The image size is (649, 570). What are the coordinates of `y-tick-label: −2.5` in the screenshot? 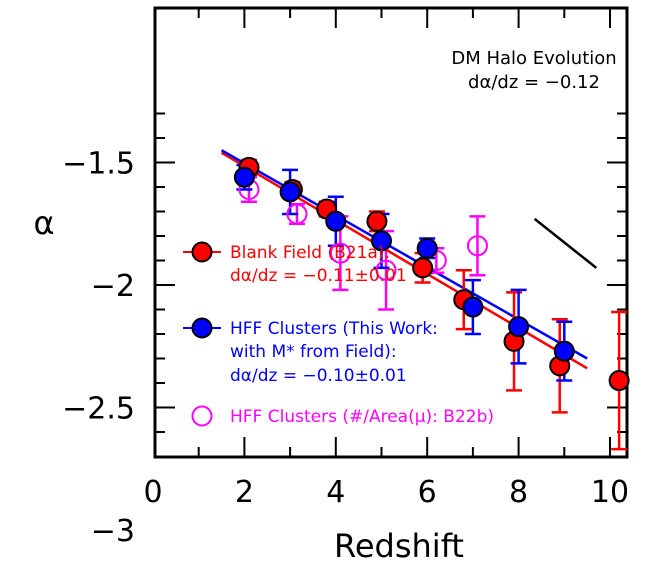 It's located at (98, 409).